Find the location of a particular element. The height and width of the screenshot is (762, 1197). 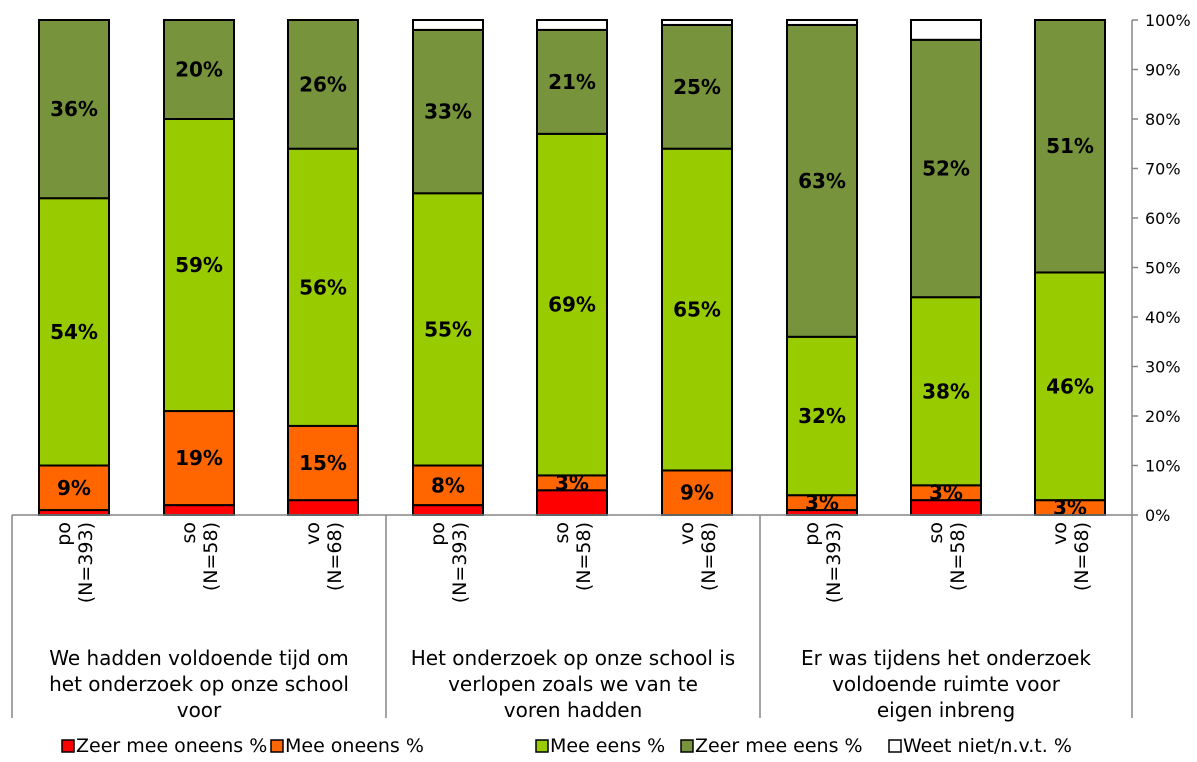

data-label: 19% is located at coordinates (199, 458).